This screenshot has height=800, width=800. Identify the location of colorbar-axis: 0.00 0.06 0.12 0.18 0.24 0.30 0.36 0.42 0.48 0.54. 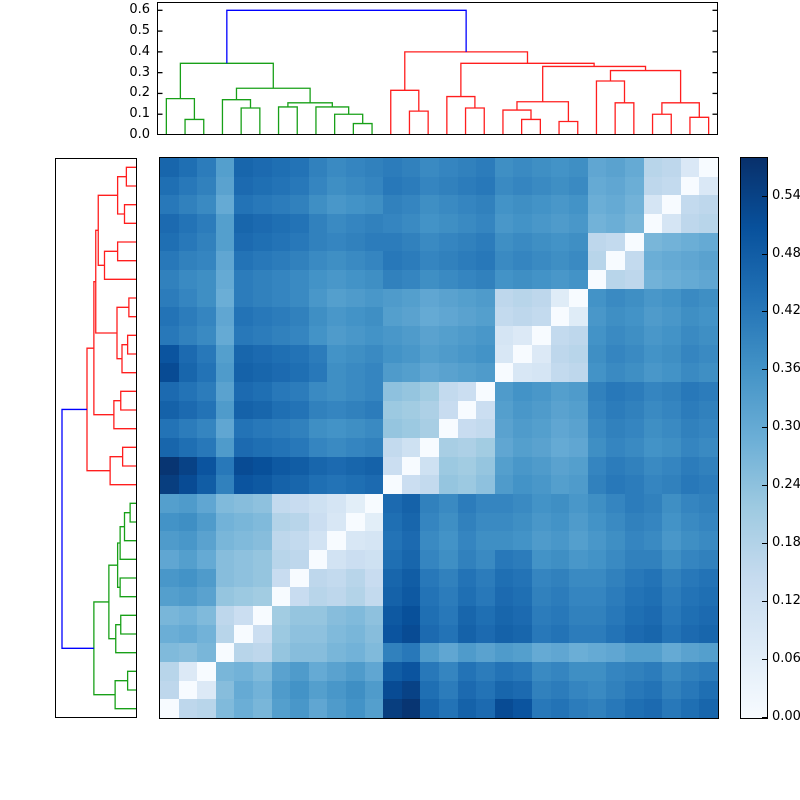
(786, 440).